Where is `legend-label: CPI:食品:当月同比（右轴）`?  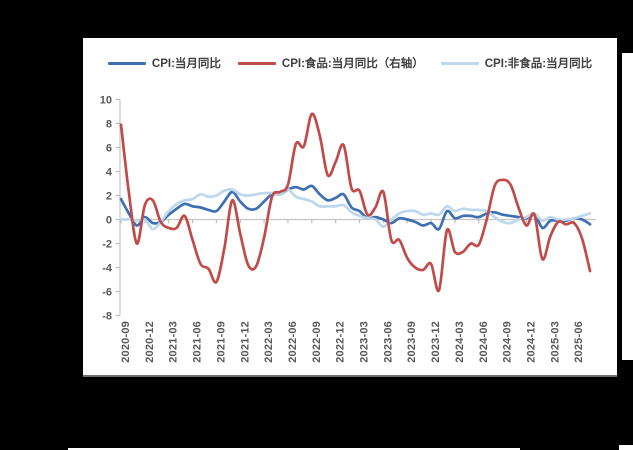
legend-label: CPI:食品:当月同比（右轴） is located at coordinates (352, 64).